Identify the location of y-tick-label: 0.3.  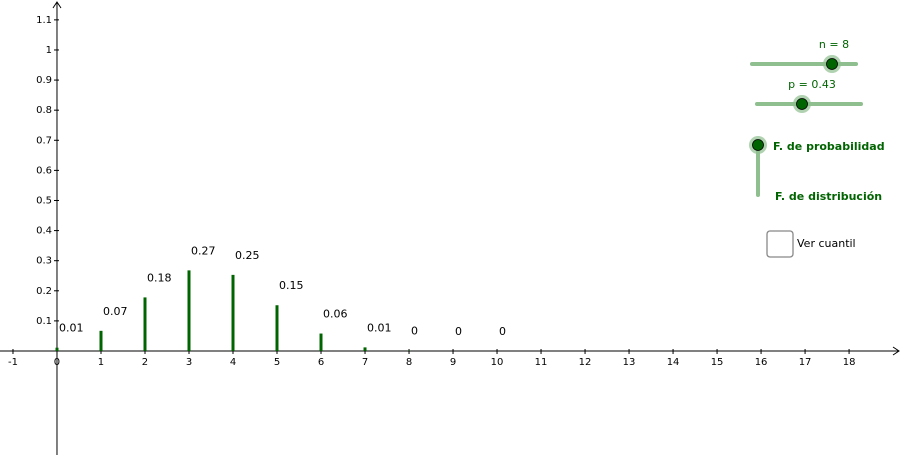
(44, 261).